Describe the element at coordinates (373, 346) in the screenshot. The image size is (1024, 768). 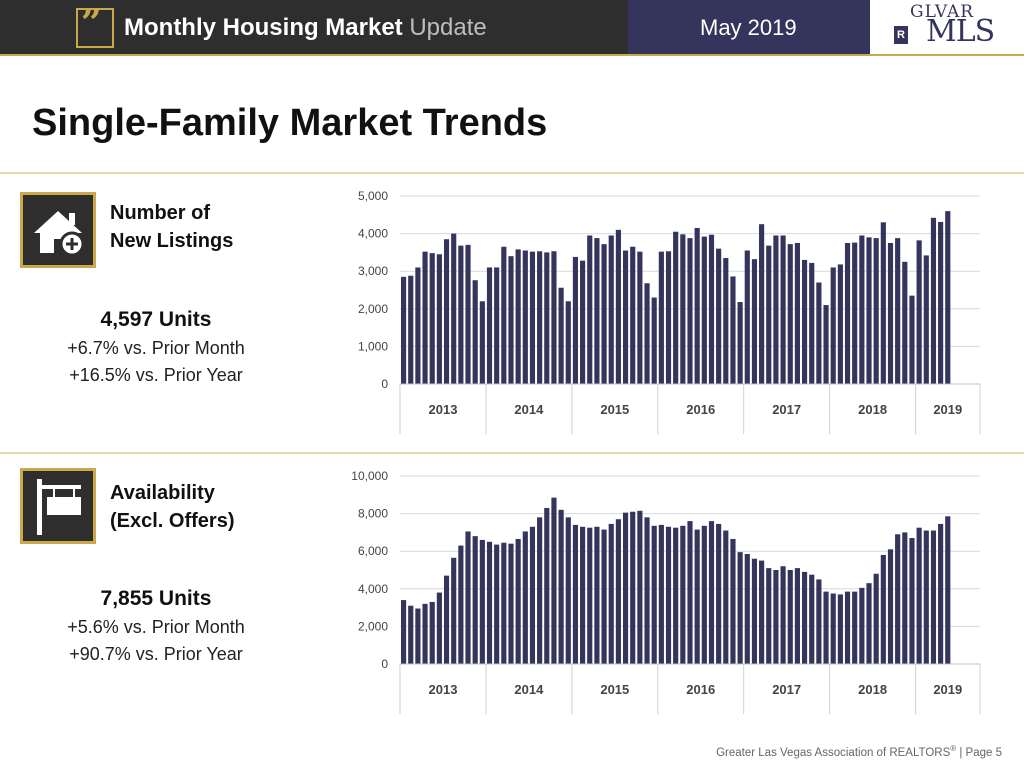
I see `listings-y-tick-label: 1,000` at that location.